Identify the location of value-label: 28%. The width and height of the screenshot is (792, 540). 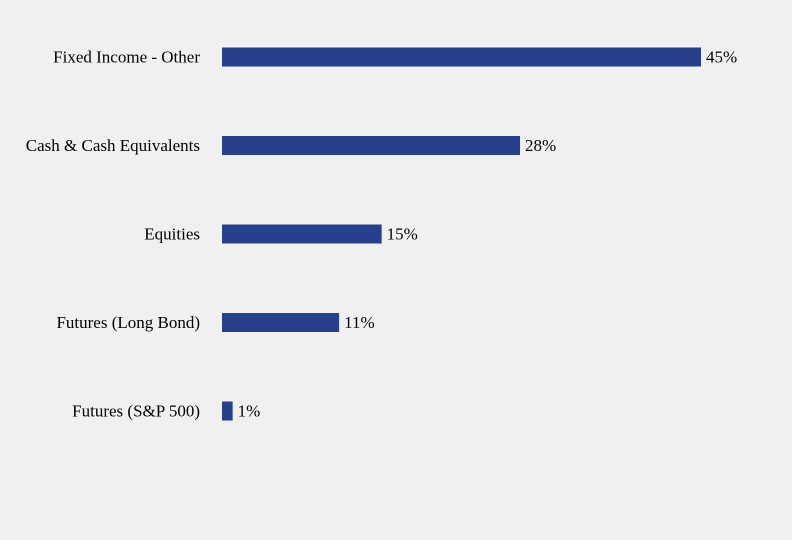
(540, 145).